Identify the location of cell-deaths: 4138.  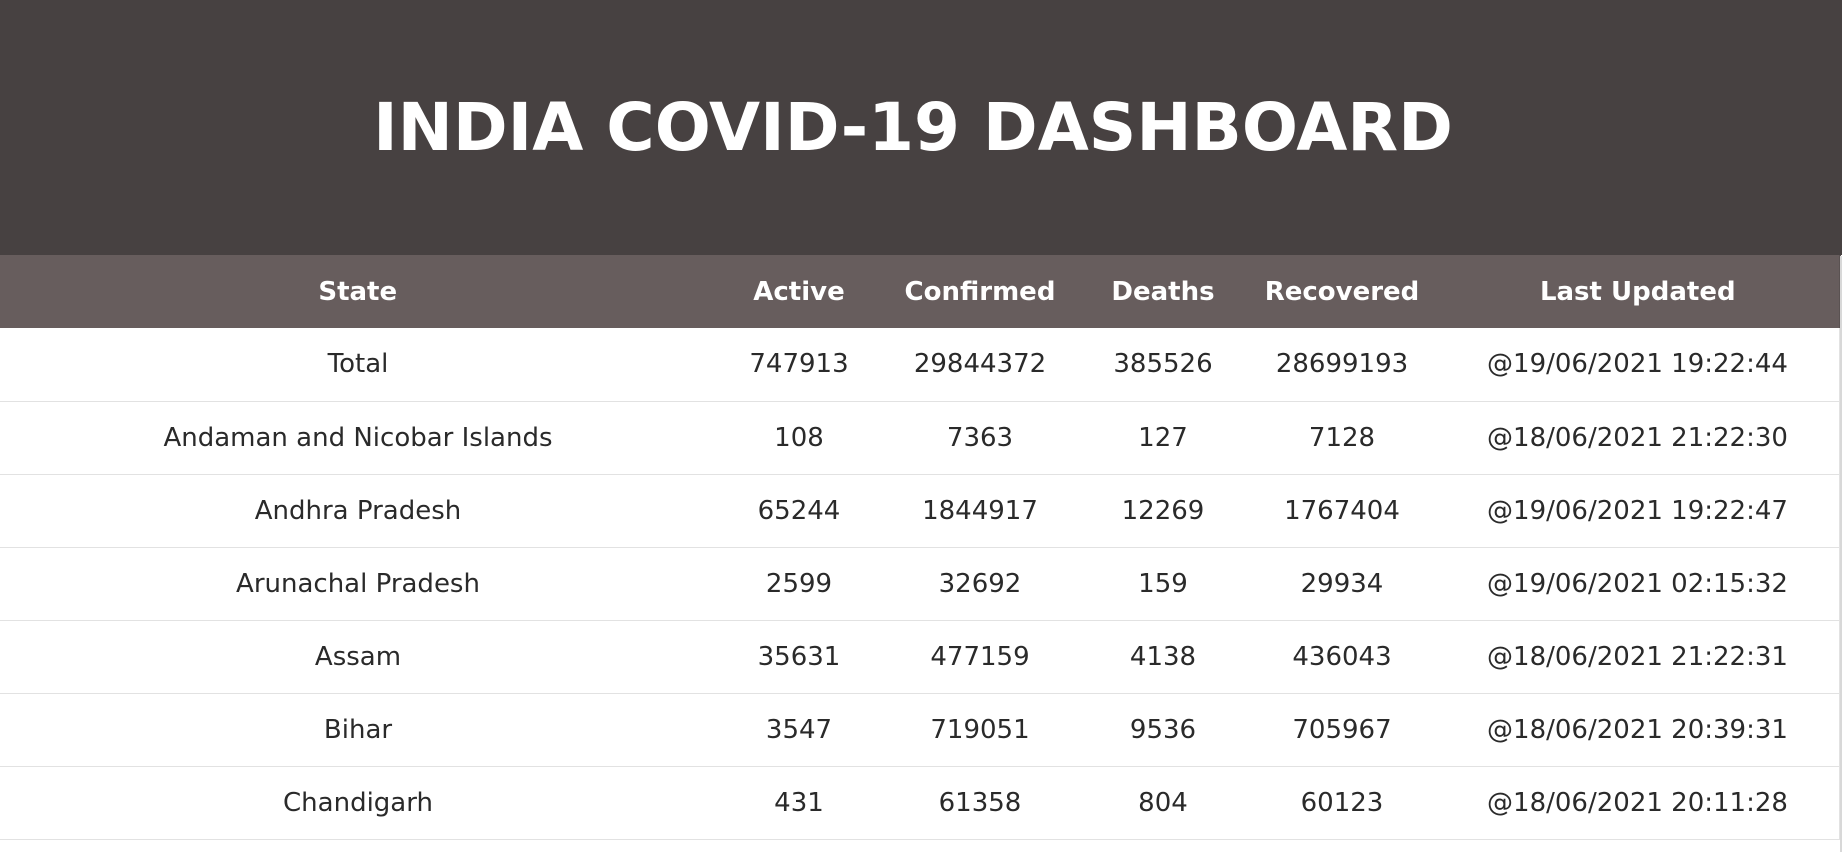
(1163, 656).